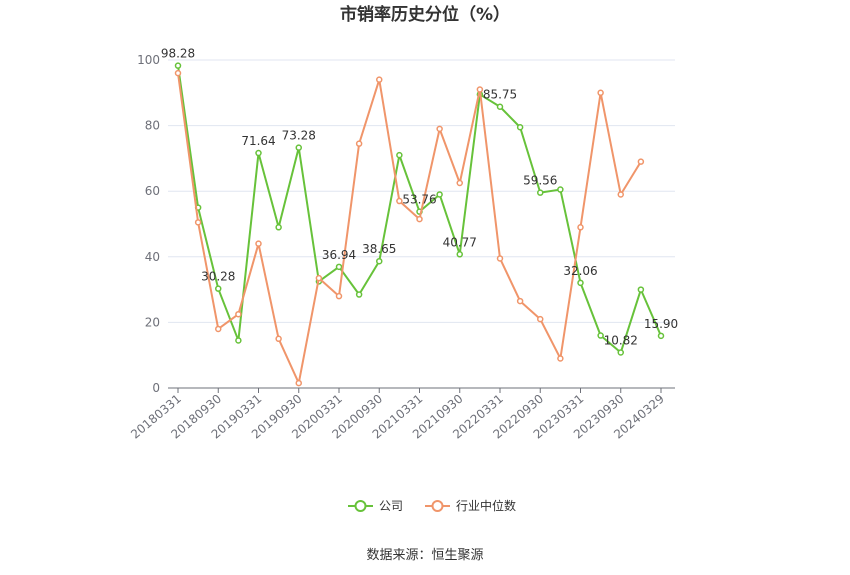  Describe the element at coordinates (152, 257) in the screenshot. I see `y-tick-label-40: 40` at that location.